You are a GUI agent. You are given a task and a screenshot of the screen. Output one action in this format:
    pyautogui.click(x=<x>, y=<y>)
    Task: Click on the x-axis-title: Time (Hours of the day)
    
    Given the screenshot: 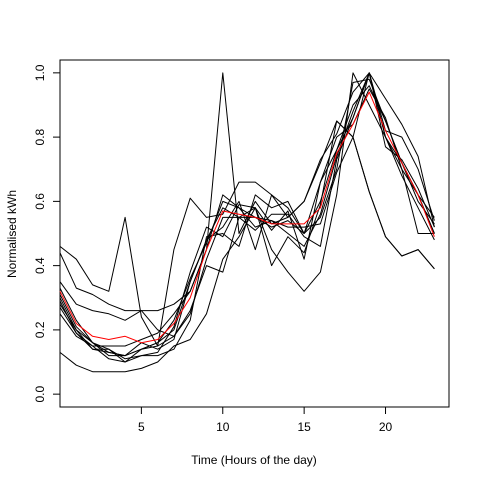 What is the action you would take?
    pyautogui.click(x=254, y=460)
    